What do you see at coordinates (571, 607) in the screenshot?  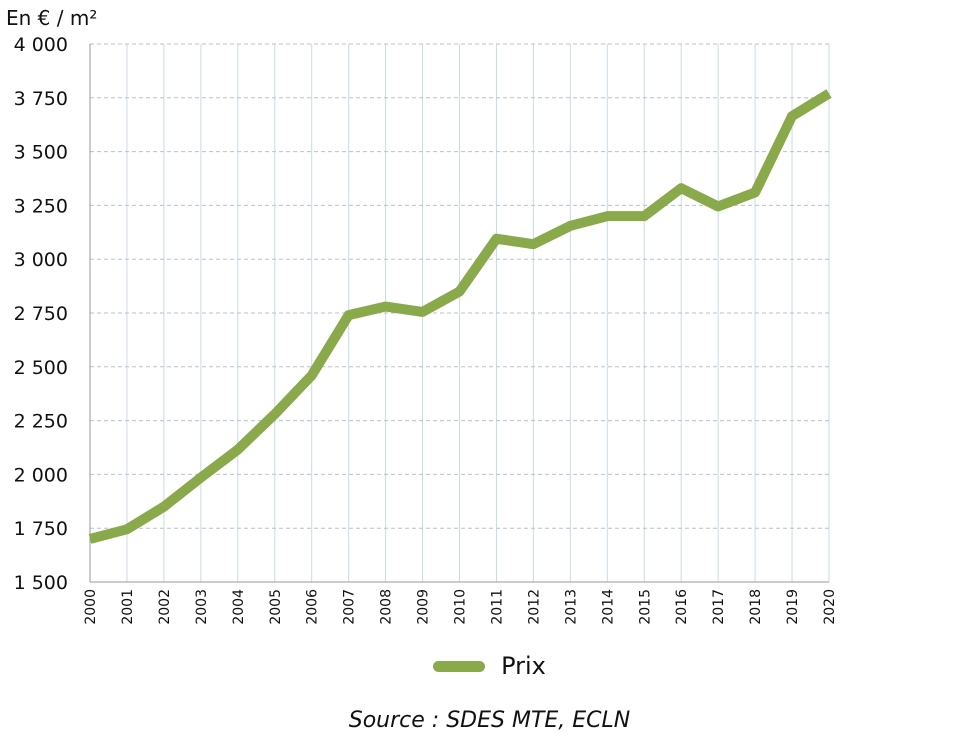 I see `x-tick-label: 2013` at bounding box center [571, 607].